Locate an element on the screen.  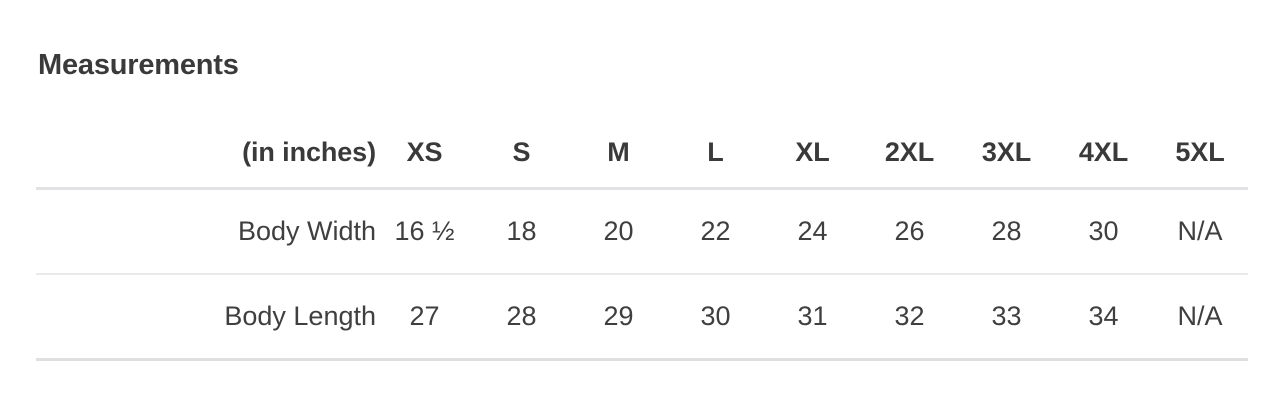
cell-body-length-s: 28 is located at coordinates (521, 316).